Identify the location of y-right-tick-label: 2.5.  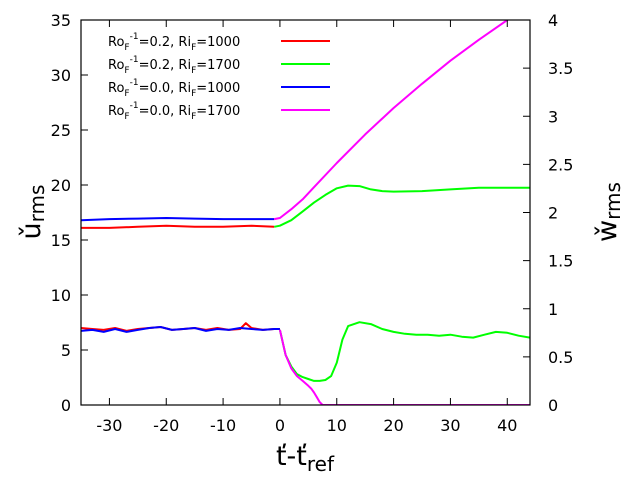
(560, 164).